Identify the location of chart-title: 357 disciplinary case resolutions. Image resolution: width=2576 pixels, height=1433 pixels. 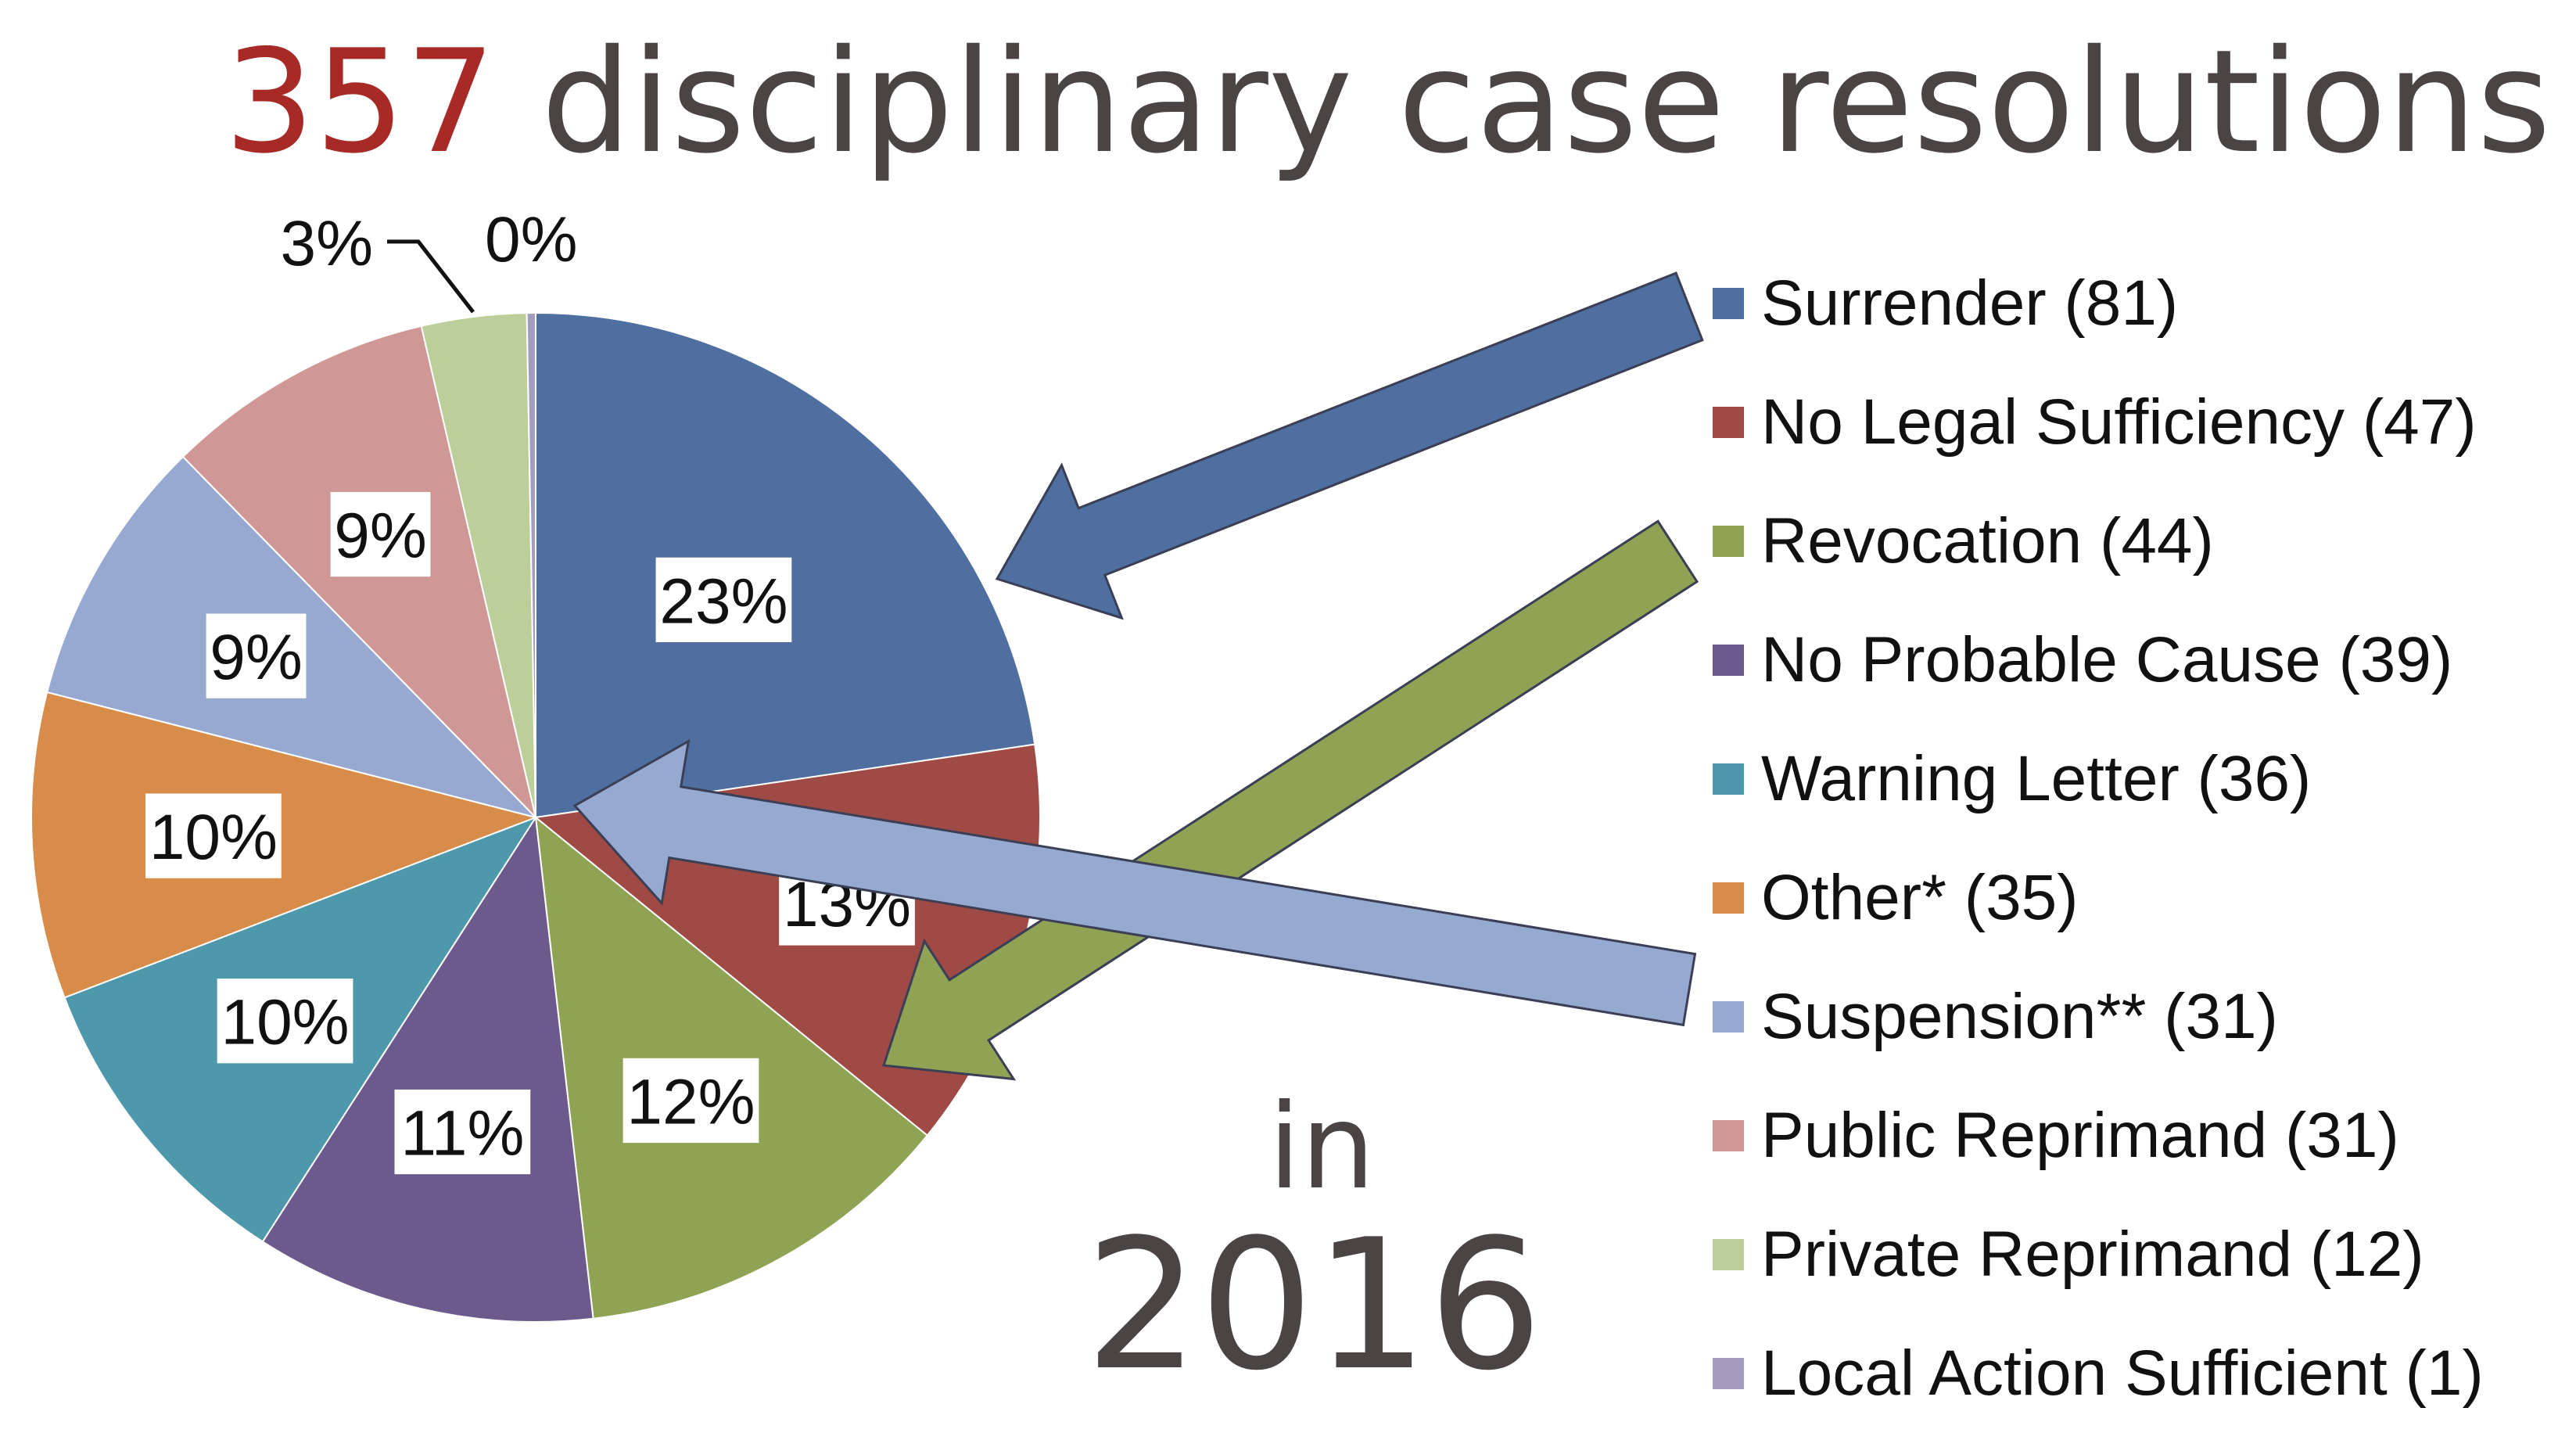
(1275, 102).